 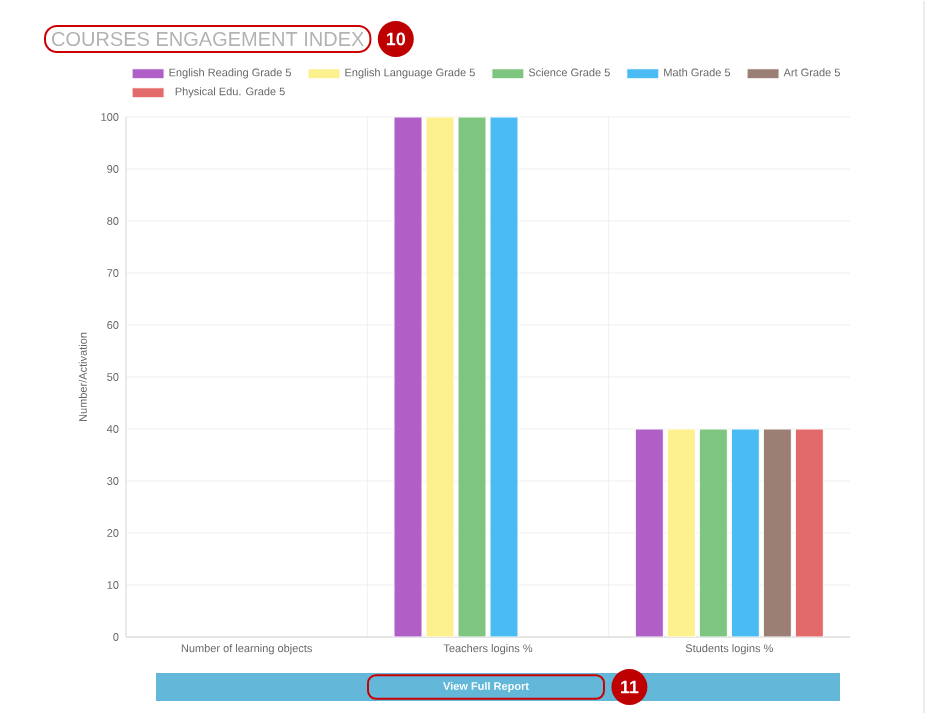 I want to click on chart-title: COURSES ENGAGEMENT INDEX, so click(x=208, y=39).